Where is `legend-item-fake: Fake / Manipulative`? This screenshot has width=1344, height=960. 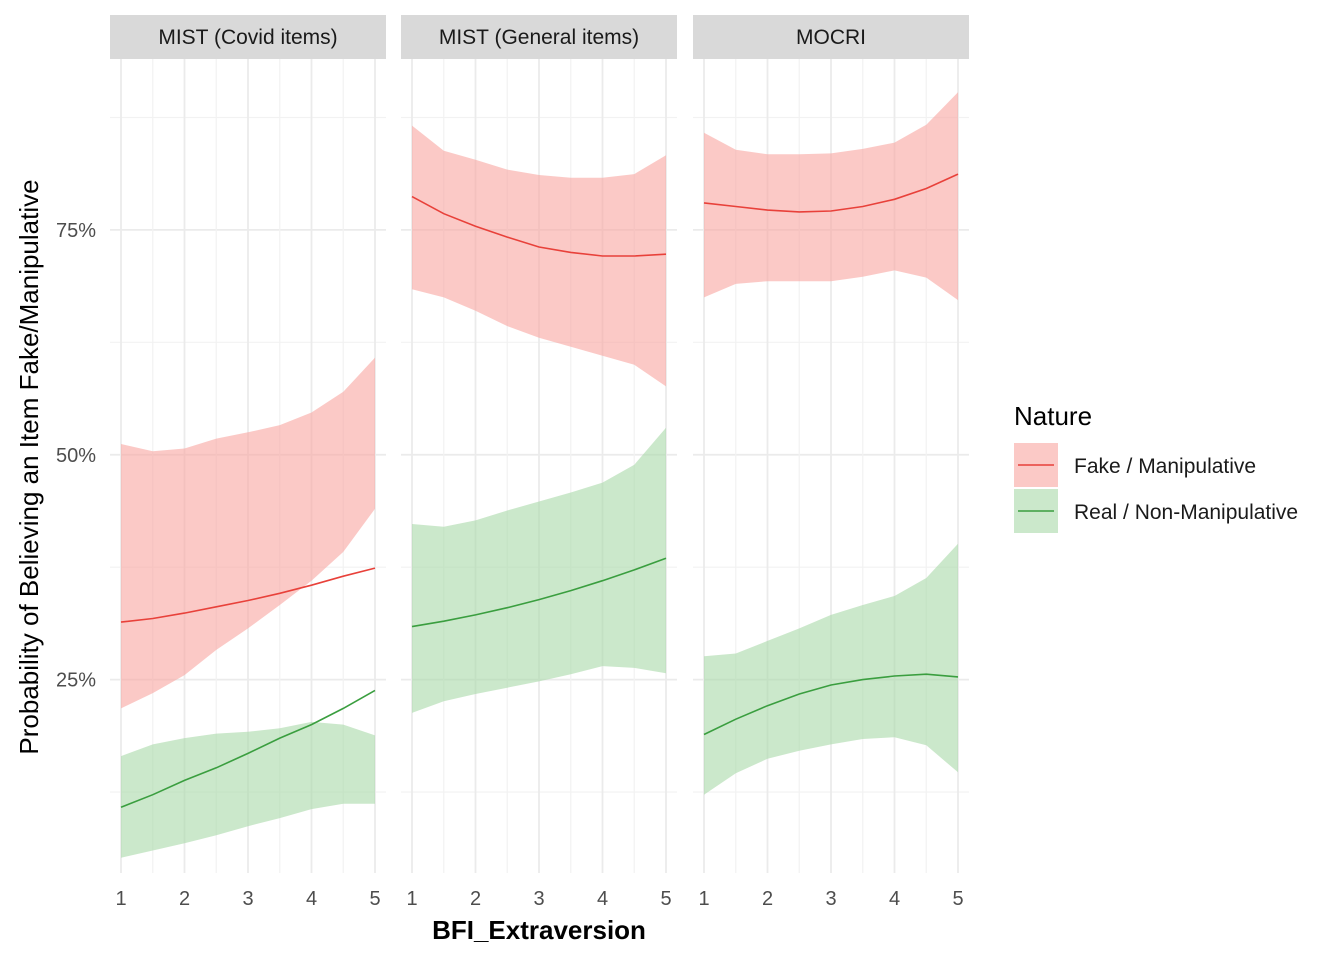 legend-item-fake: Fake / Manipulative is located at coordinates (1135, 465).